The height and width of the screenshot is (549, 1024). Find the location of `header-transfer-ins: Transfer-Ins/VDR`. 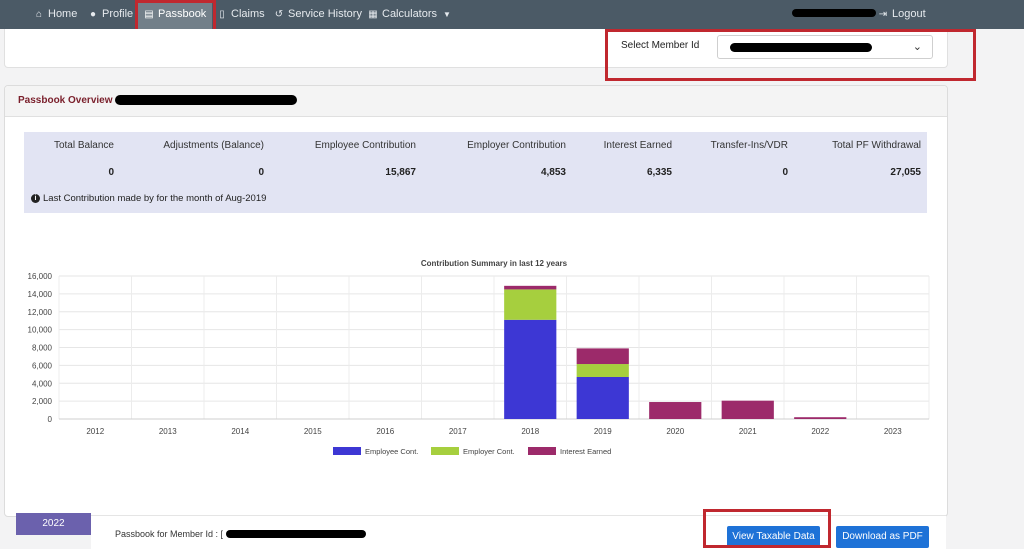

header-transfer-ins: Transfer-Ins/VDR is located at coordinates (749, 145).